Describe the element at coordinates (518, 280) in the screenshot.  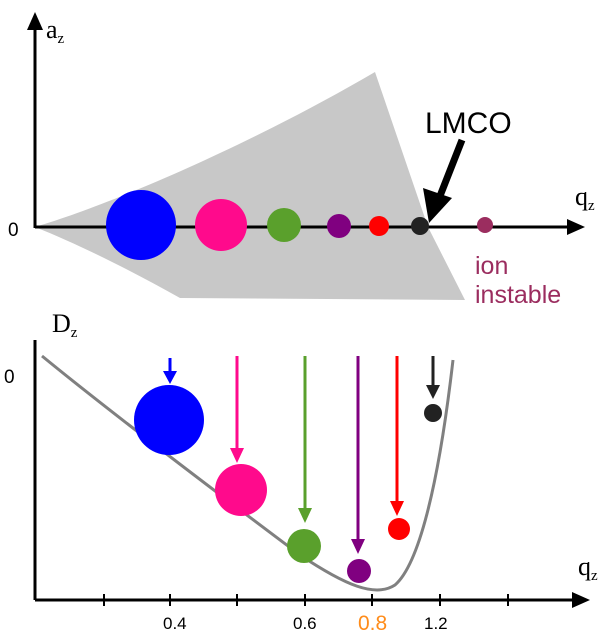
I see `ion-instable-label: ion instable` at that location.